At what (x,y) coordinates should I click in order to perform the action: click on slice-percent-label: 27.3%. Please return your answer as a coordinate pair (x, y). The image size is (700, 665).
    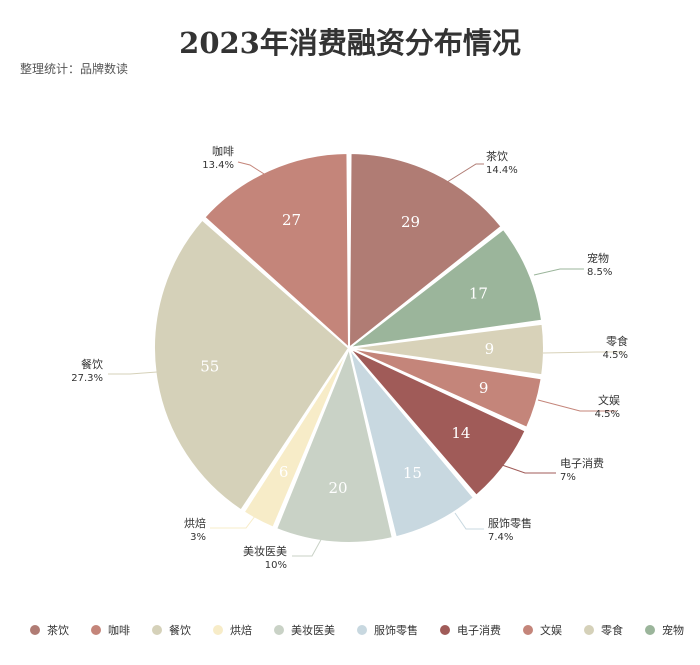
    Looking at the image, I should click on (87, 378).